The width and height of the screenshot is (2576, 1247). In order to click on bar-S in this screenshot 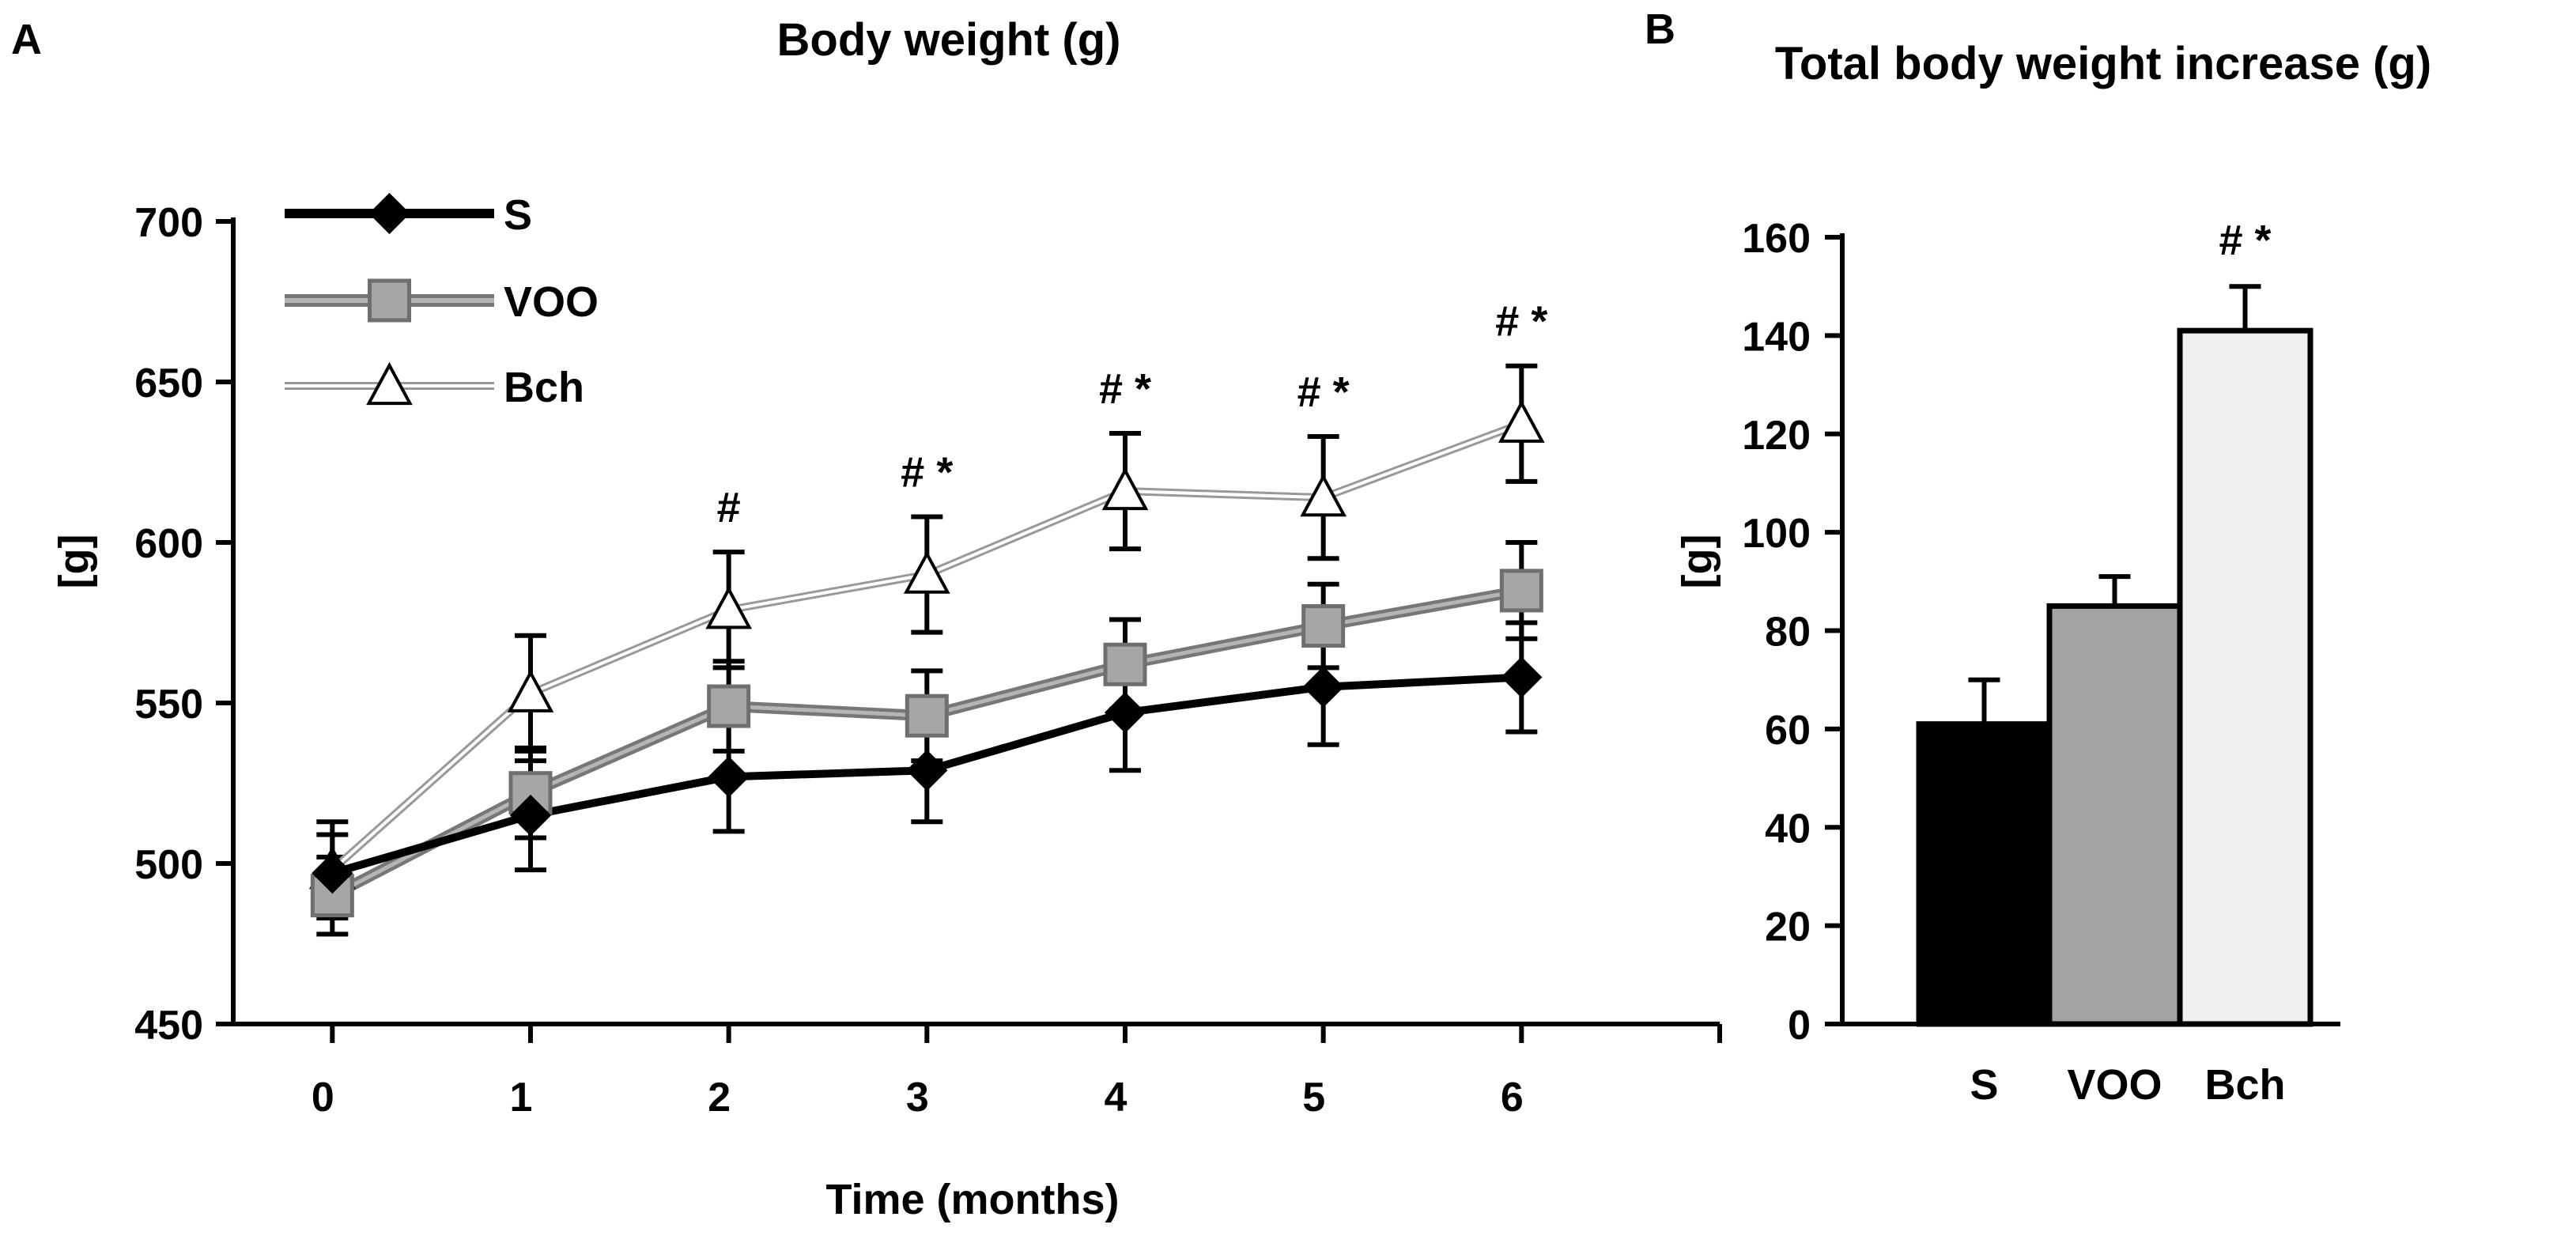, I will do `click(1984, 874)`.